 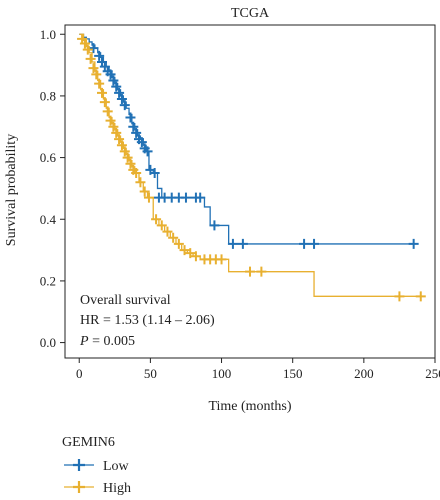 I want to click on annotation-overall-survival: Overall survival, so click(x=125, y=300).